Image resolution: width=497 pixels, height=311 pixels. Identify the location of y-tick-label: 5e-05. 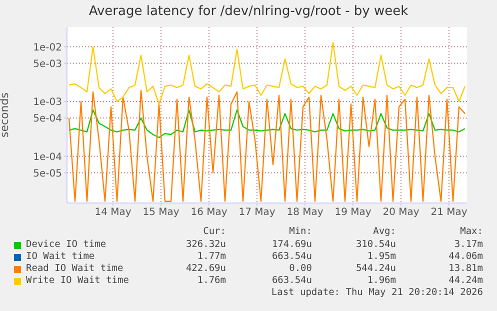
(47, 174).